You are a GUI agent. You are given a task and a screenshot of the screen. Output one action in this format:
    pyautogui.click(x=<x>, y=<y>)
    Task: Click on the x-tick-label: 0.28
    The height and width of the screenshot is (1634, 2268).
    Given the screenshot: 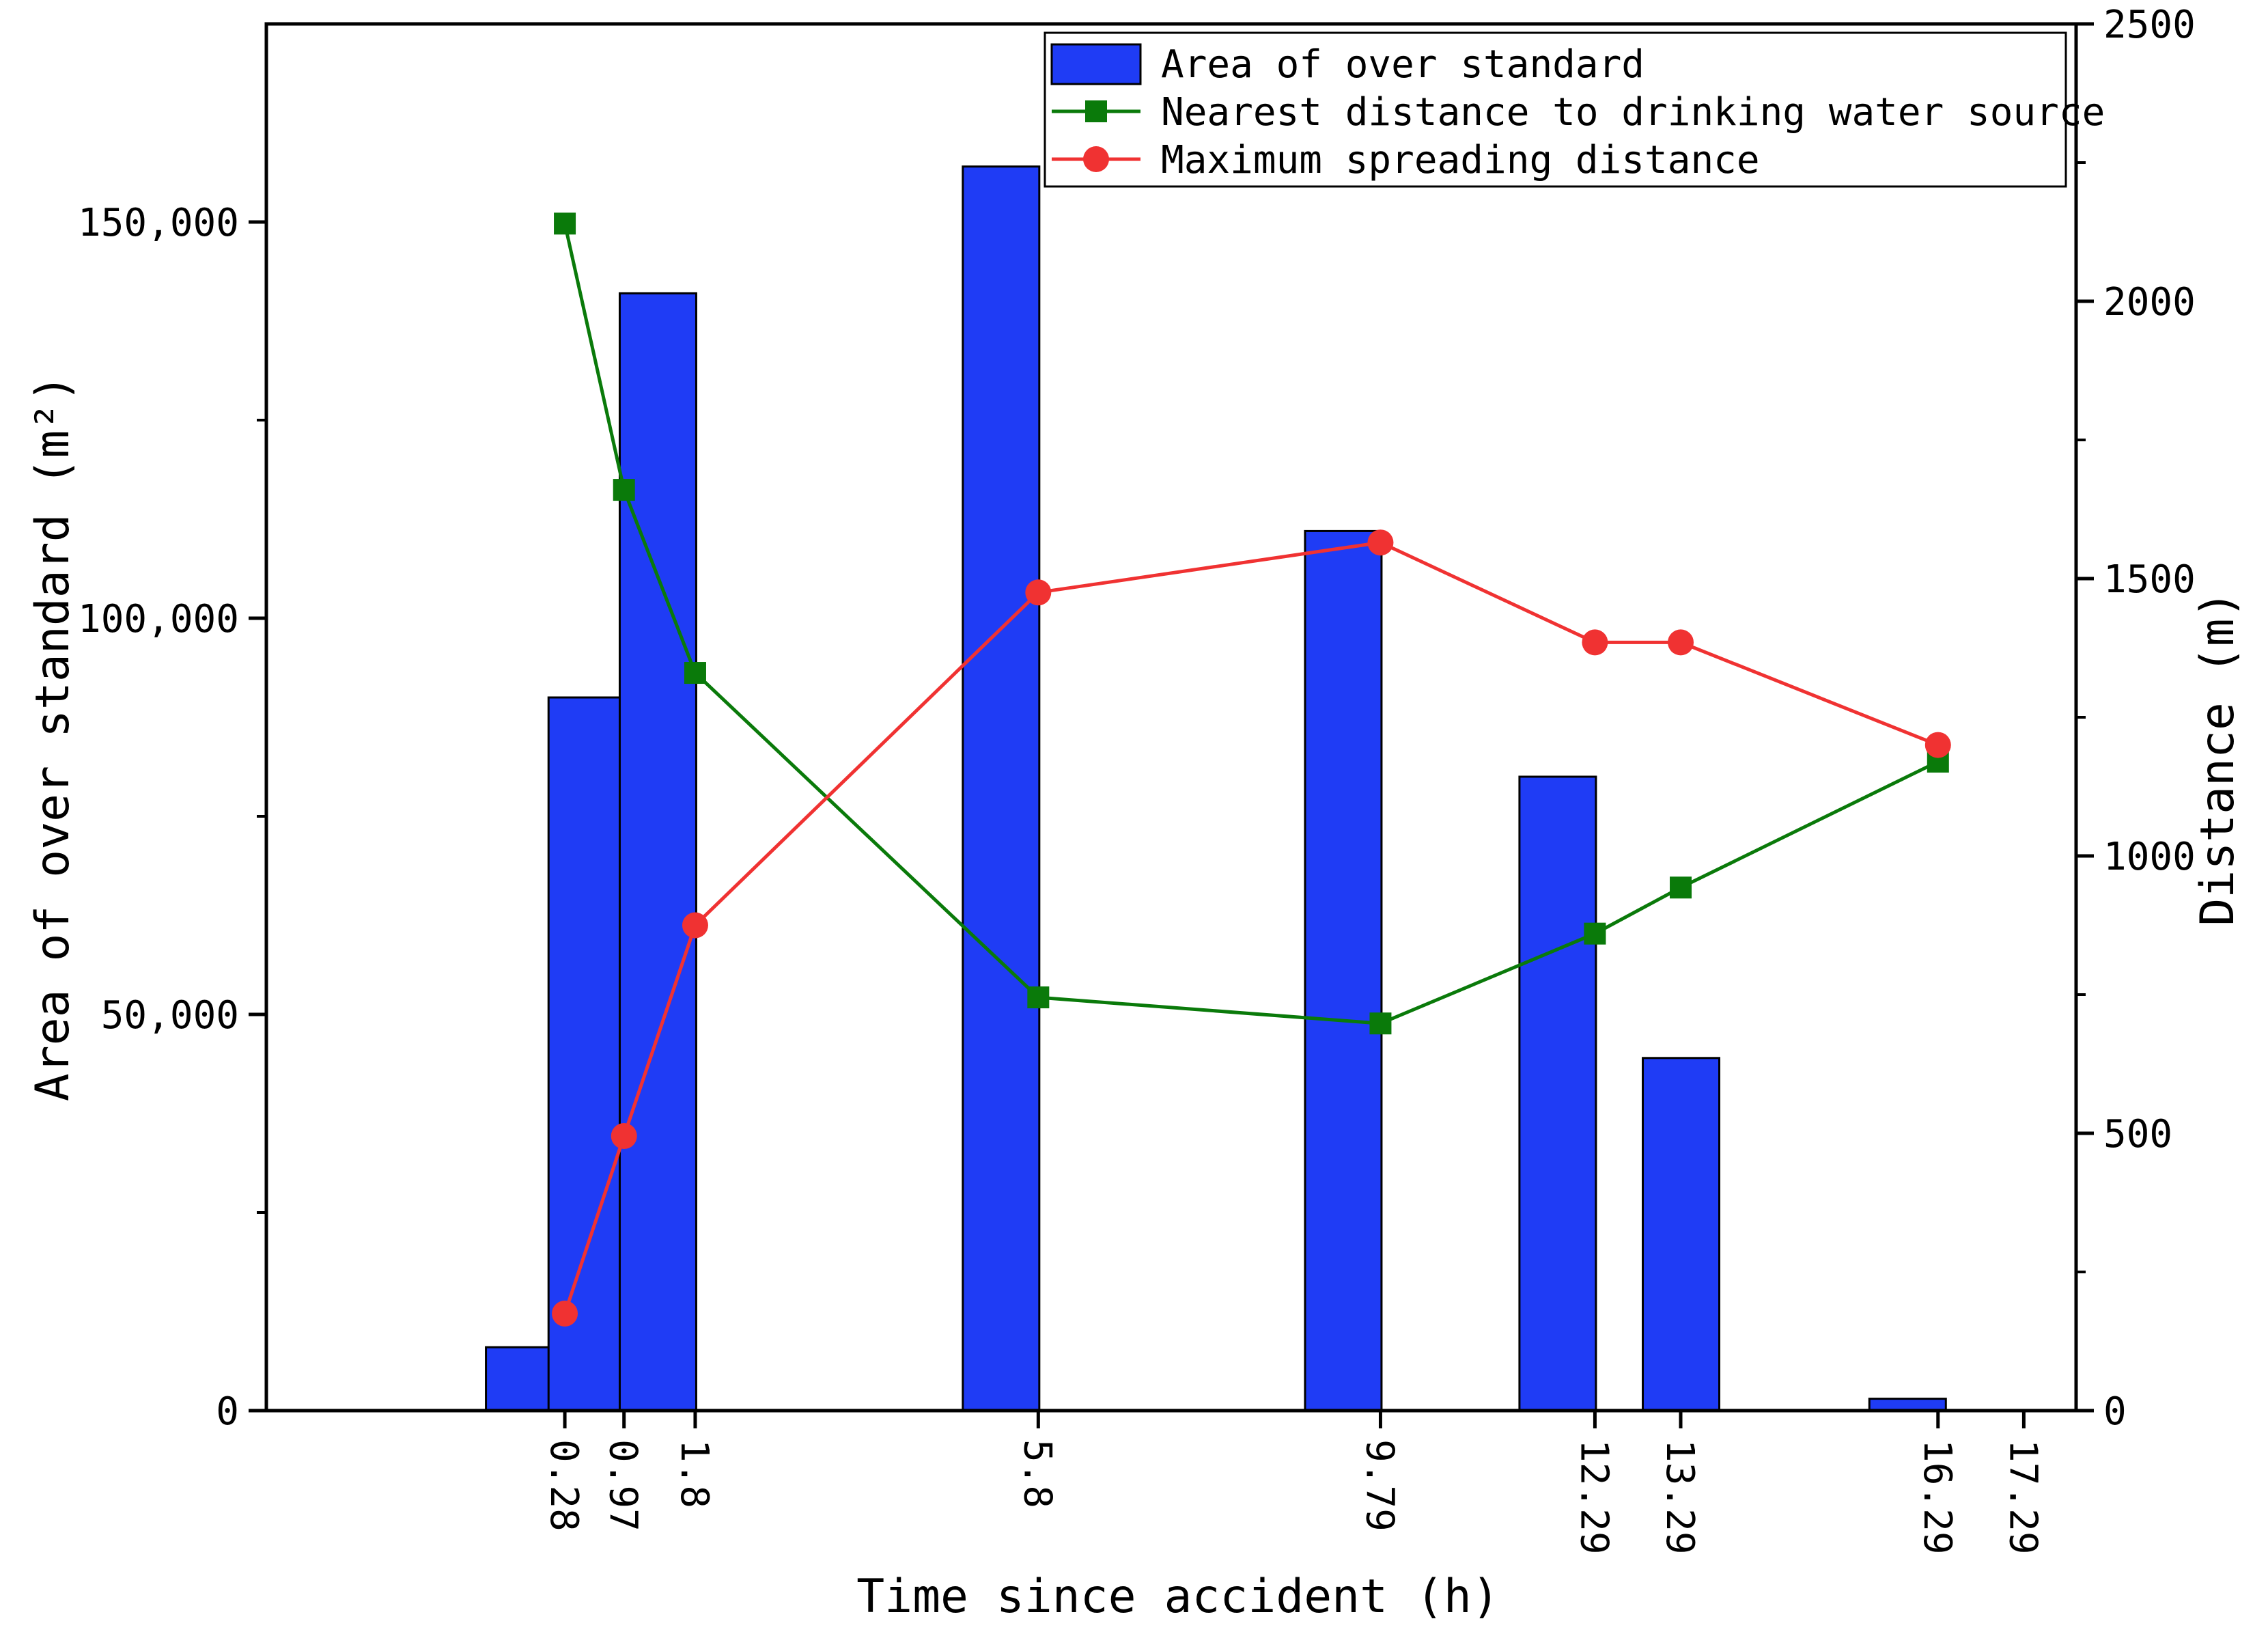 What is the action you would take?
    pyautogui.click(x=564, y=1485)
    